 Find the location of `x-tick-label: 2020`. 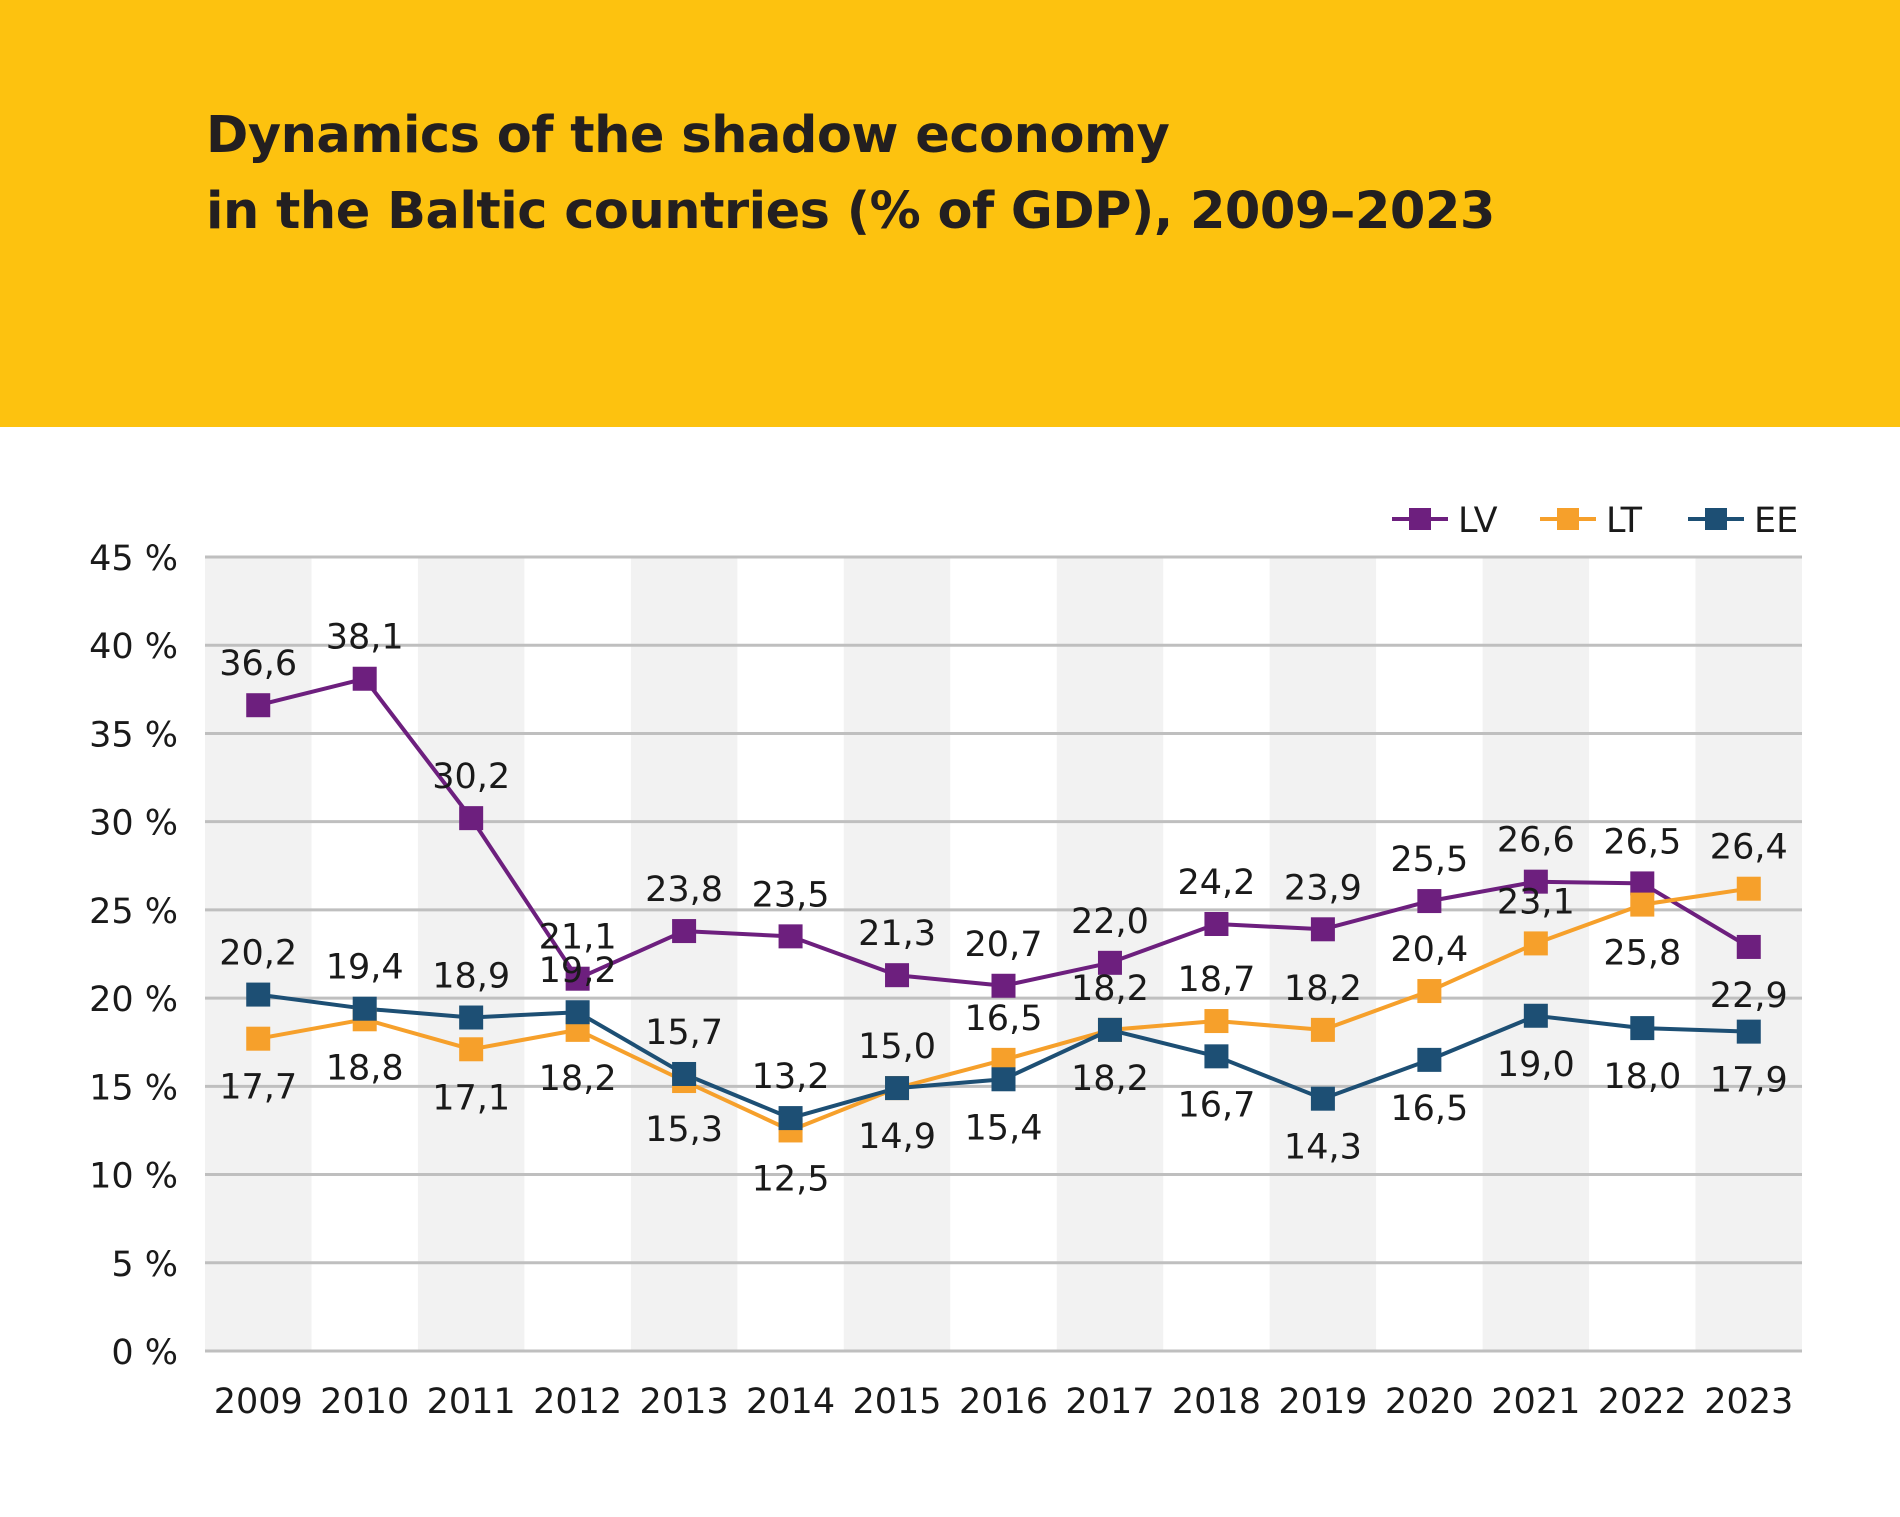

x-tick-label: 2020 is located at coordinates (1429, 1402).